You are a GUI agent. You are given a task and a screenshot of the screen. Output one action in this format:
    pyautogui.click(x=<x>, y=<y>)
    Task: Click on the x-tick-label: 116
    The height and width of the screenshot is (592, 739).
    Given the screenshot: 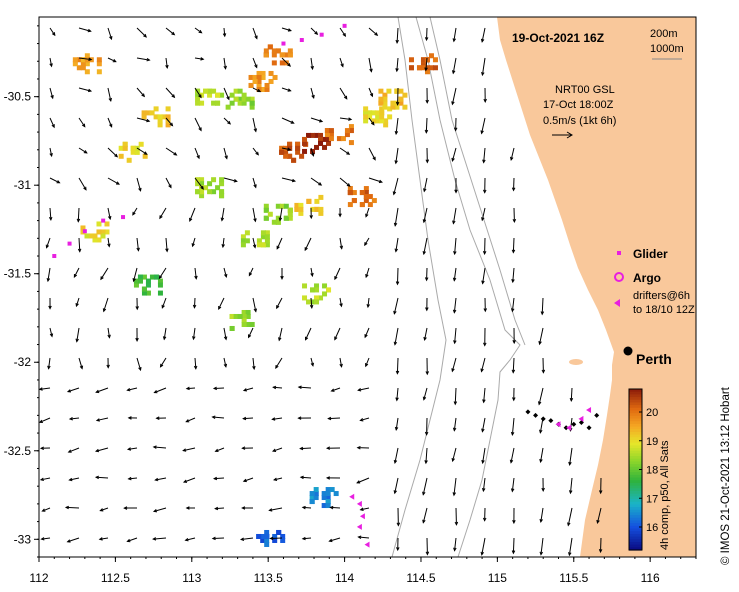 What is the action you would take?
    pyautogui.click(x=650, y=578)
    